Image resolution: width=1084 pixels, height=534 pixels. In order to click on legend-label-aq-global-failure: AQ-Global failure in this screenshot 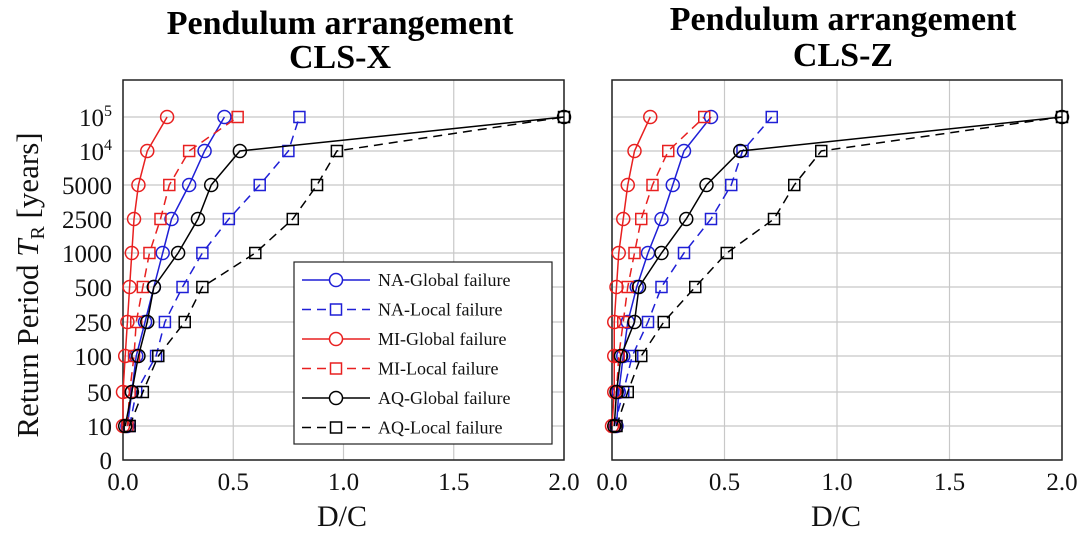, I will do `click(444, 398)`.